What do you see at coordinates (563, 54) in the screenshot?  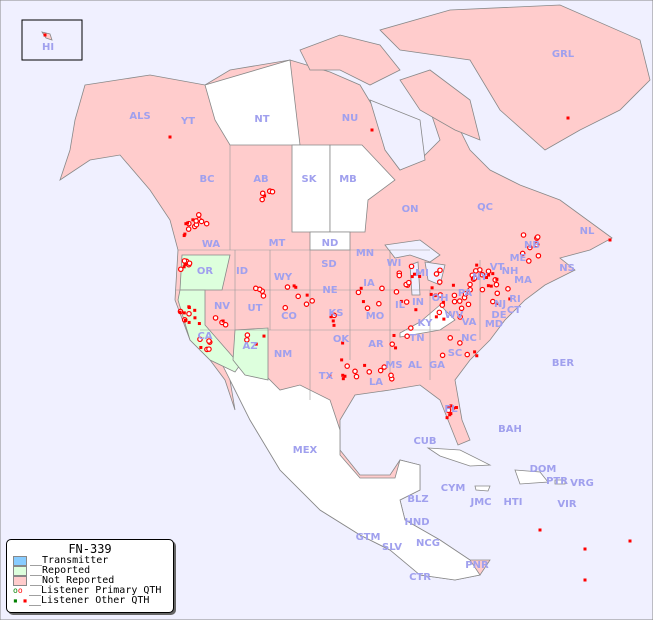 I see `region-label-grl: GRL` at bounding box center [563, 54].